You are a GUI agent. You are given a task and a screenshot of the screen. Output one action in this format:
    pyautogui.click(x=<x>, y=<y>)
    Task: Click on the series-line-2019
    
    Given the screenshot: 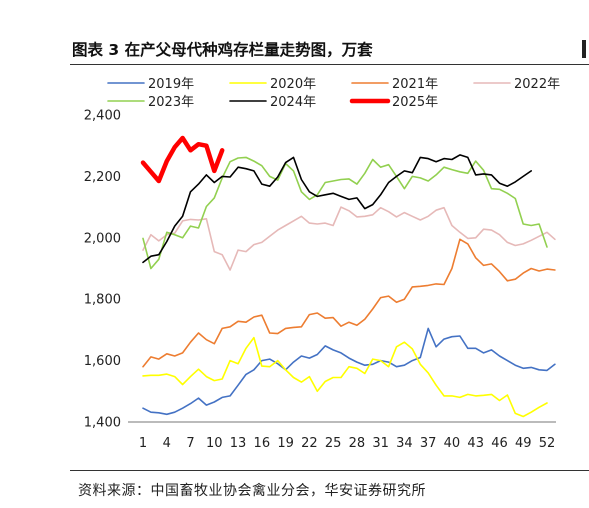 What is the action you would take?
    pyautogui.click(x=349, y=371)
    